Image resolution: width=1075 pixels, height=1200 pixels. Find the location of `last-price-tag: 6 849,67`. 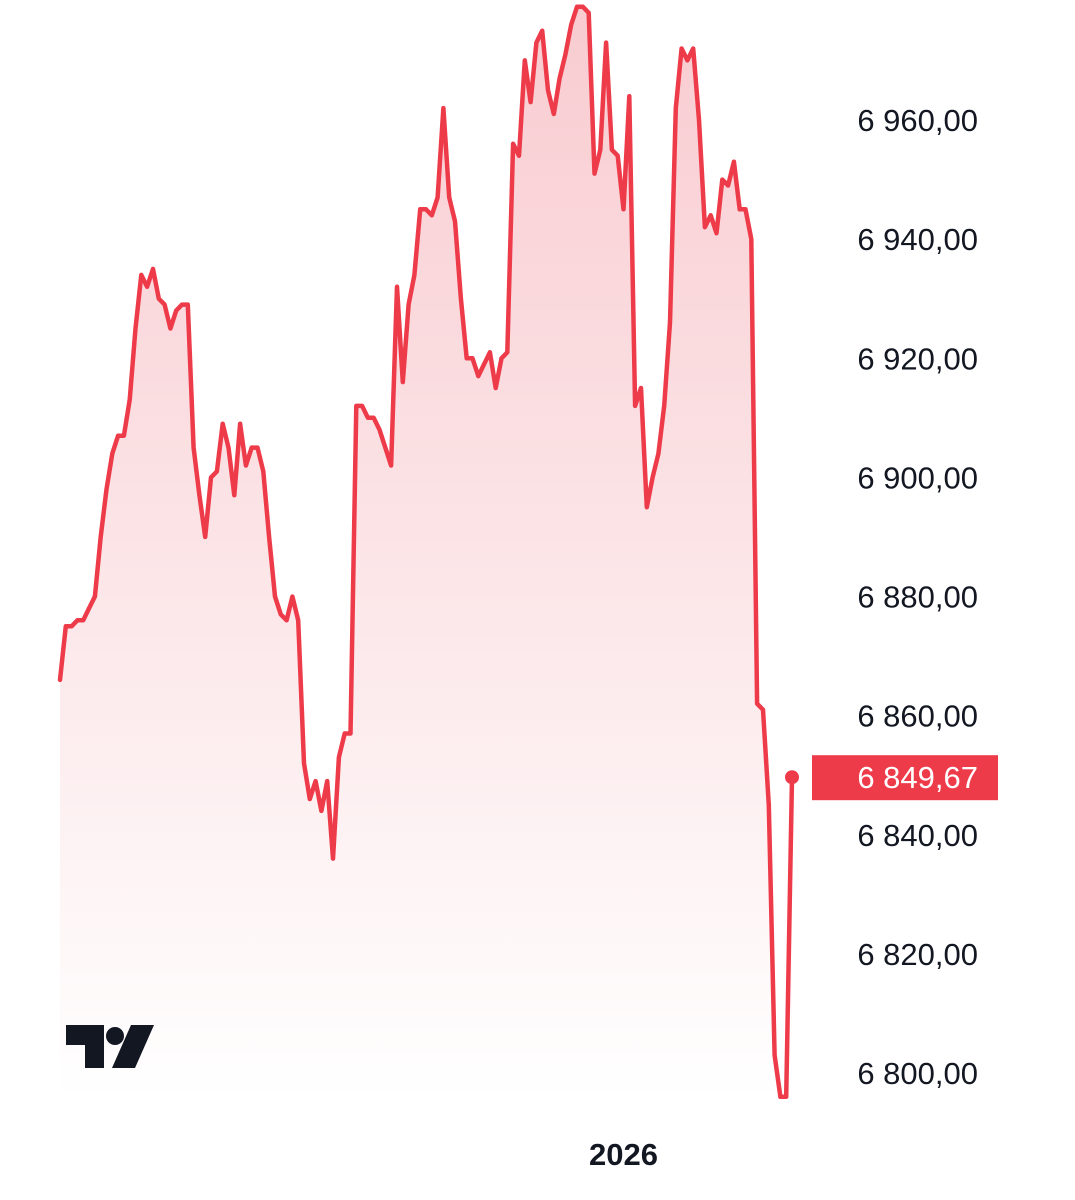

last-price-tag: 6 849,67 is located at coordinates (905, 778).